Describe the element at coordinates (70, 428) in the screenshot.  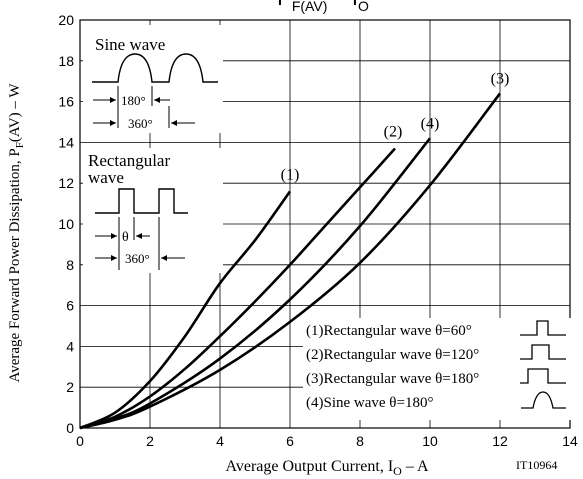
I see `y-tick-label: 0` at that location.